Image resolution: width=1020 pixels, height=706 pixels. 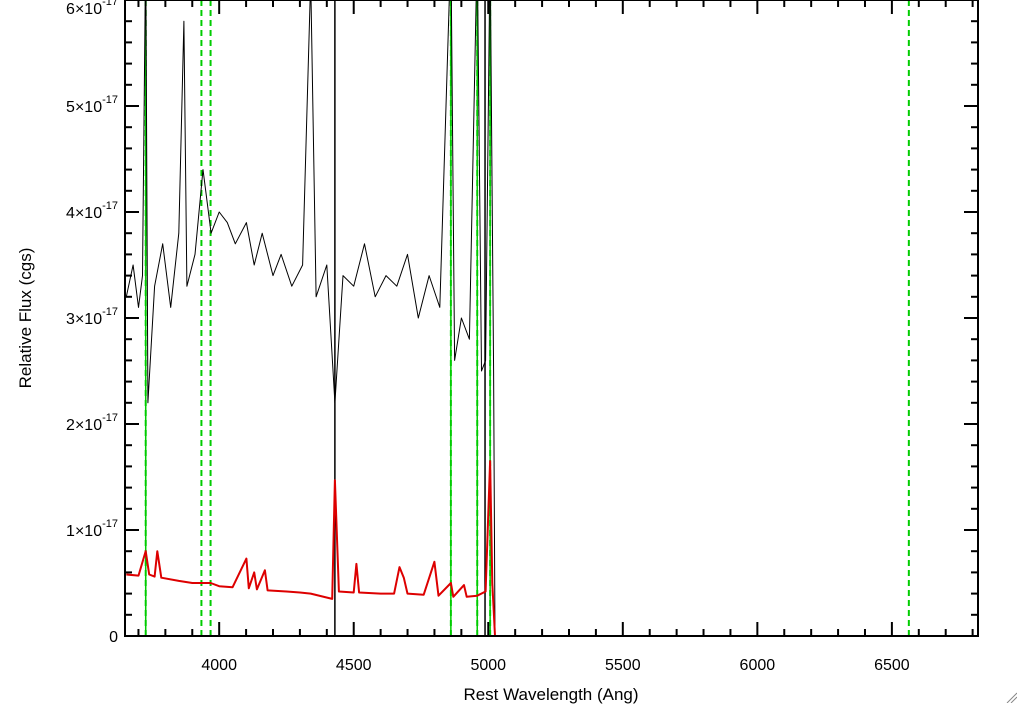 What do you see at coordinates (354, 665) in the screenshot?
I see `x-tick-label: 4500` at bounding box center [354, 665].